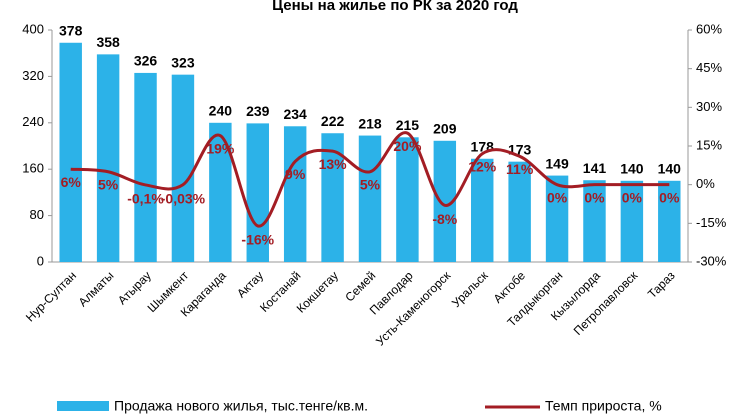 Image resolution: width=744 pixels, height=417 pixels. What do you see at coordinates (71, 30) in the screenshot?
I see `bar-value-label: 378` at bounding box center [71, 30].